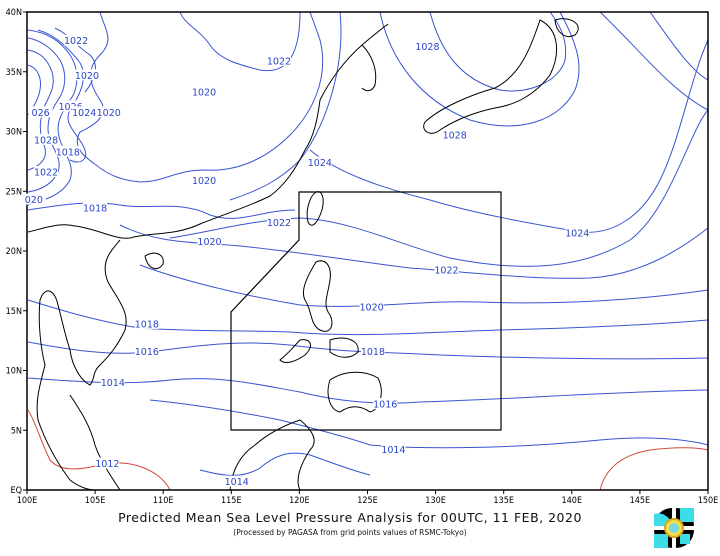 Image resolution: width=720 pixels, height=556 pixels. I want to click on coastline-hainan, so click(154, 261).